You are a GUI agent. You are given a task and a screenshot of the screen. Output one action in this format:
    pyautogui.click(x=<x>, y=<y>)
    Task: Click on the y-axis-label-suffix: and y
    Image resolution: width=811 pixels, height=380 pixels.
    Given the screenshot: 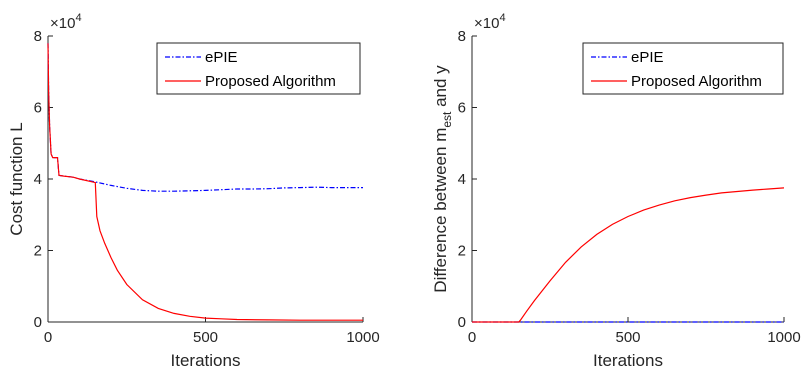 What is the action you would take?
    pyautogui.click(x=440, y=88)
    